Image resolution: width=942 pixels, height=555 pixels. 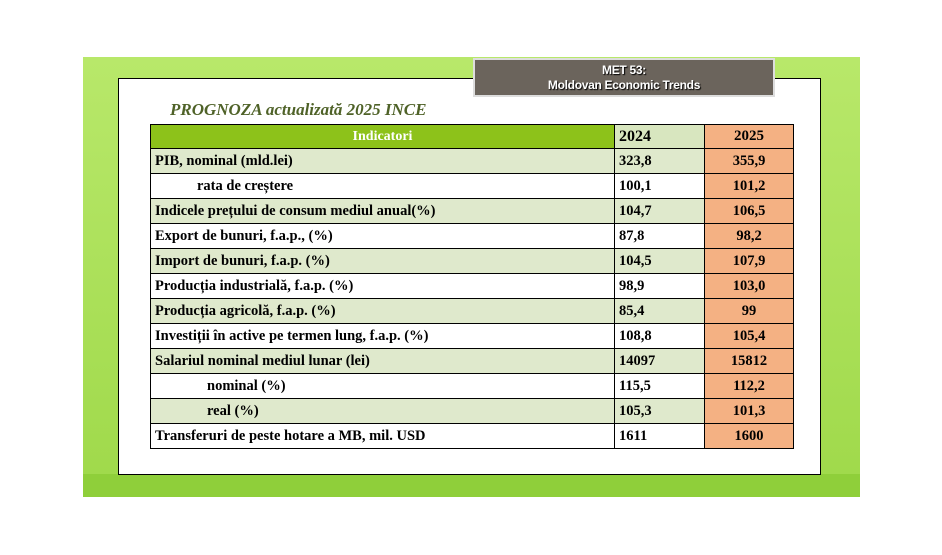 I want to click on value-cell: 99, so click(x=749, y=311).